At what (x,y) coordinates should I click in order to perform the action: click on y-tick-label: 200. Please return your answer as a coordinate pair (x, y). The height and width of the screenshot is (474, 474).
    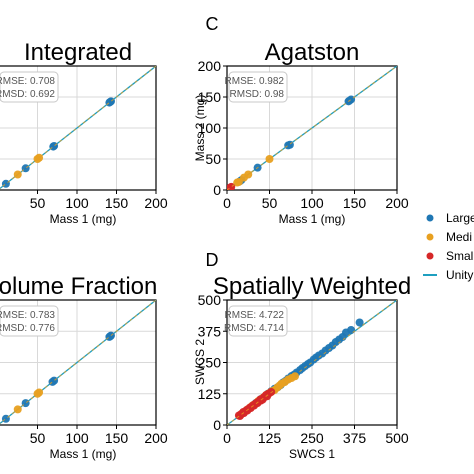
    Looking at the image, I should click on (210, 66).